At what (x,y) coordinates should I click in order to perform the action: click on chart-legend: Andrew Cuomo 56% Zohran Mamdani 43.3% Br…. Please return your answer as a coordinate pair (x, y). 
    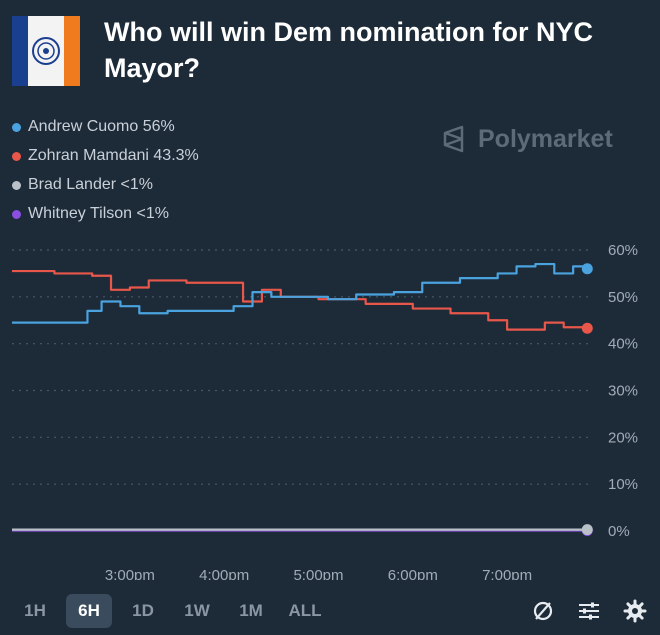
    Looking at the image, I should click on (105, 174).